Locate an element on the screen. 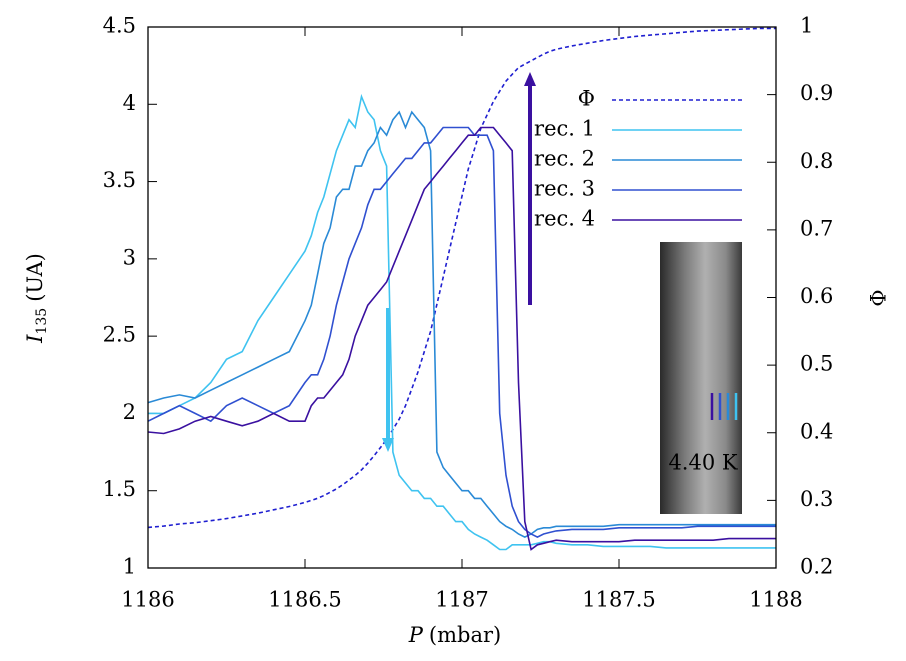 This screenshot has height=661, width=906. x-label-symbol: P is located at coordinates (416, 635).